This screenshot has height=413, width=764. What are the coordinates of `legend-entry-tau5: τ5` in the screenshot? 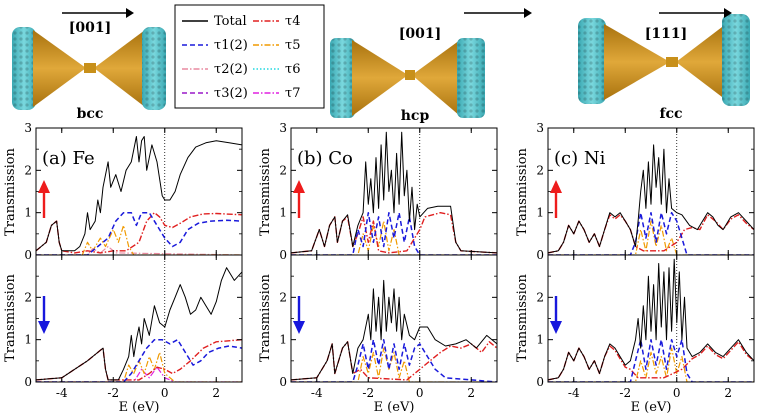 It's located at (276, 45).